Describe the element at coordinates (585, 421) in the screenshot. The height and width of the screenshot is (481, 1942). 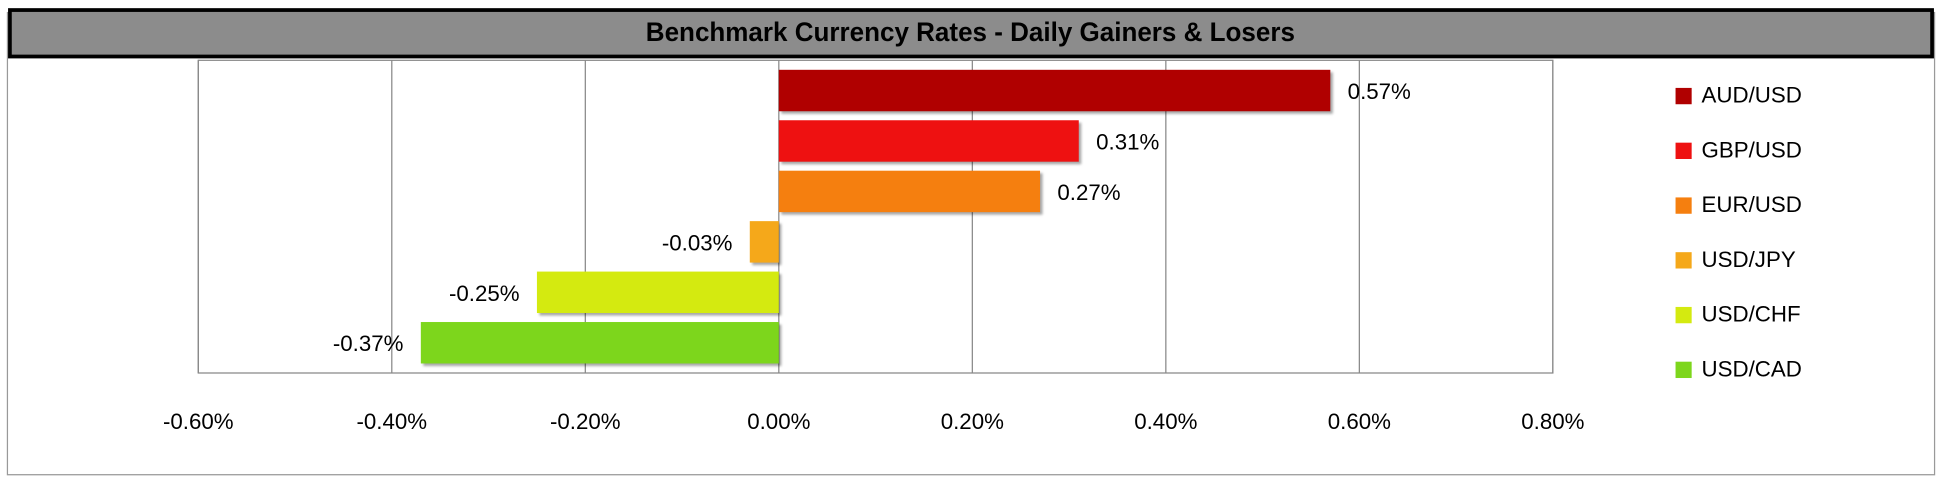
I see `x-tick-label: -0.20%` at that location.